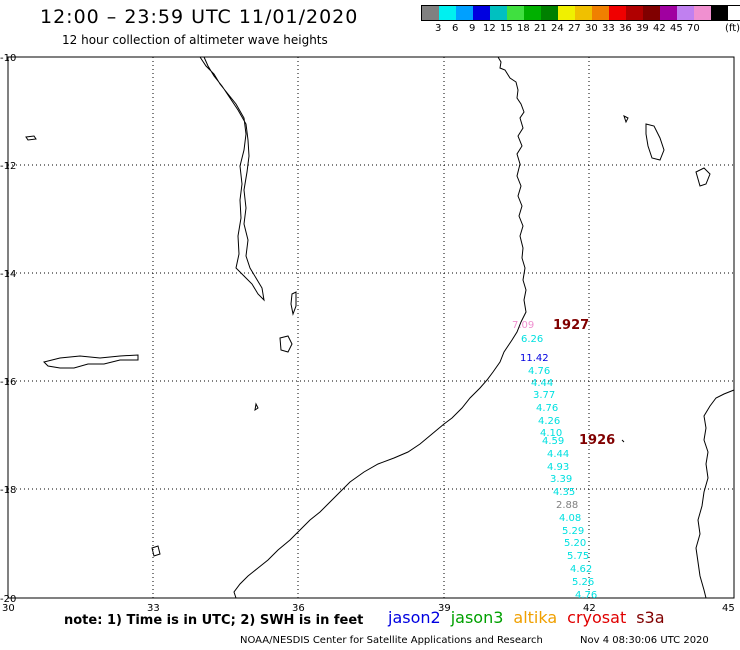 The width and height of the screenshot is (740, 650). Describe the element at coordinates (540, 28) in the screenshot. I see `legend-label: 21` at that location.